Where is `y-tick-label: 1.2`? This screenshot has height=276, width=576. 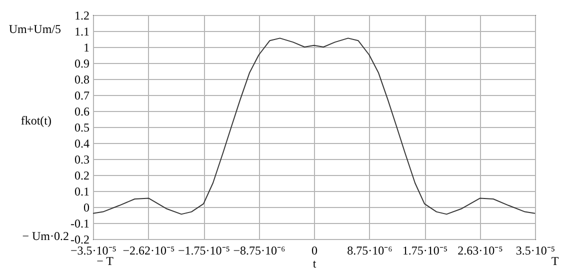 y-tick-label: 1.2 is located at coordinates (82, 15).